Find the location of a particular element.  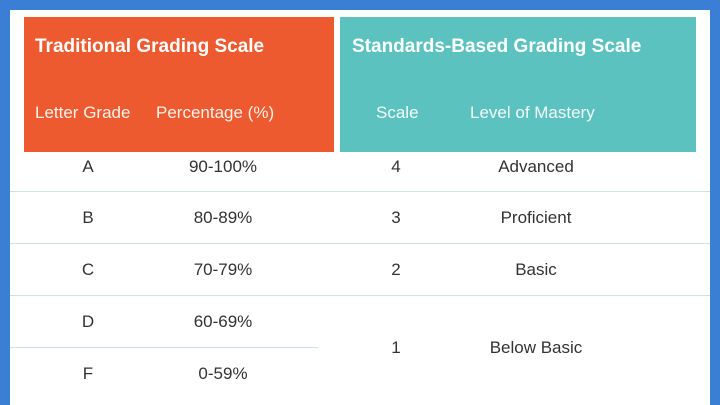

letter-grade-cell: C is located at coordinates (88, 269).